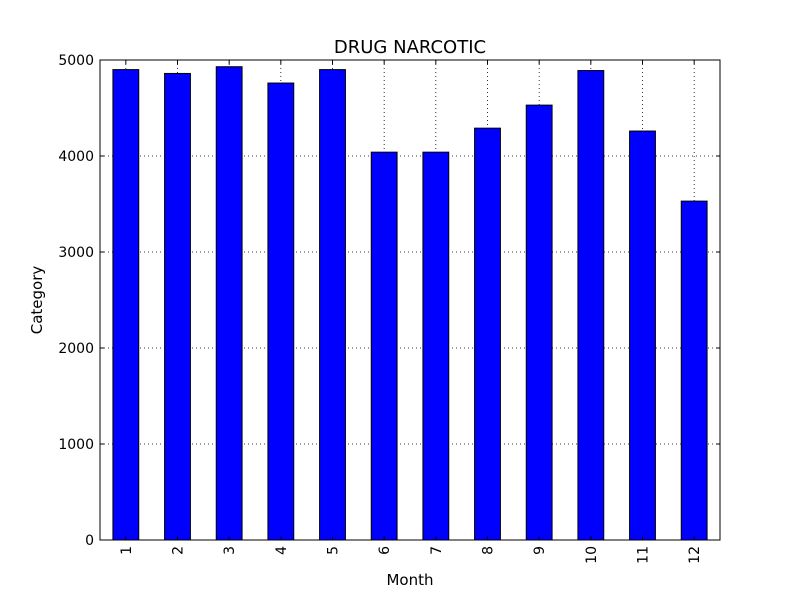  I want to click on y-tick-label: 4000, so click(76, 157).